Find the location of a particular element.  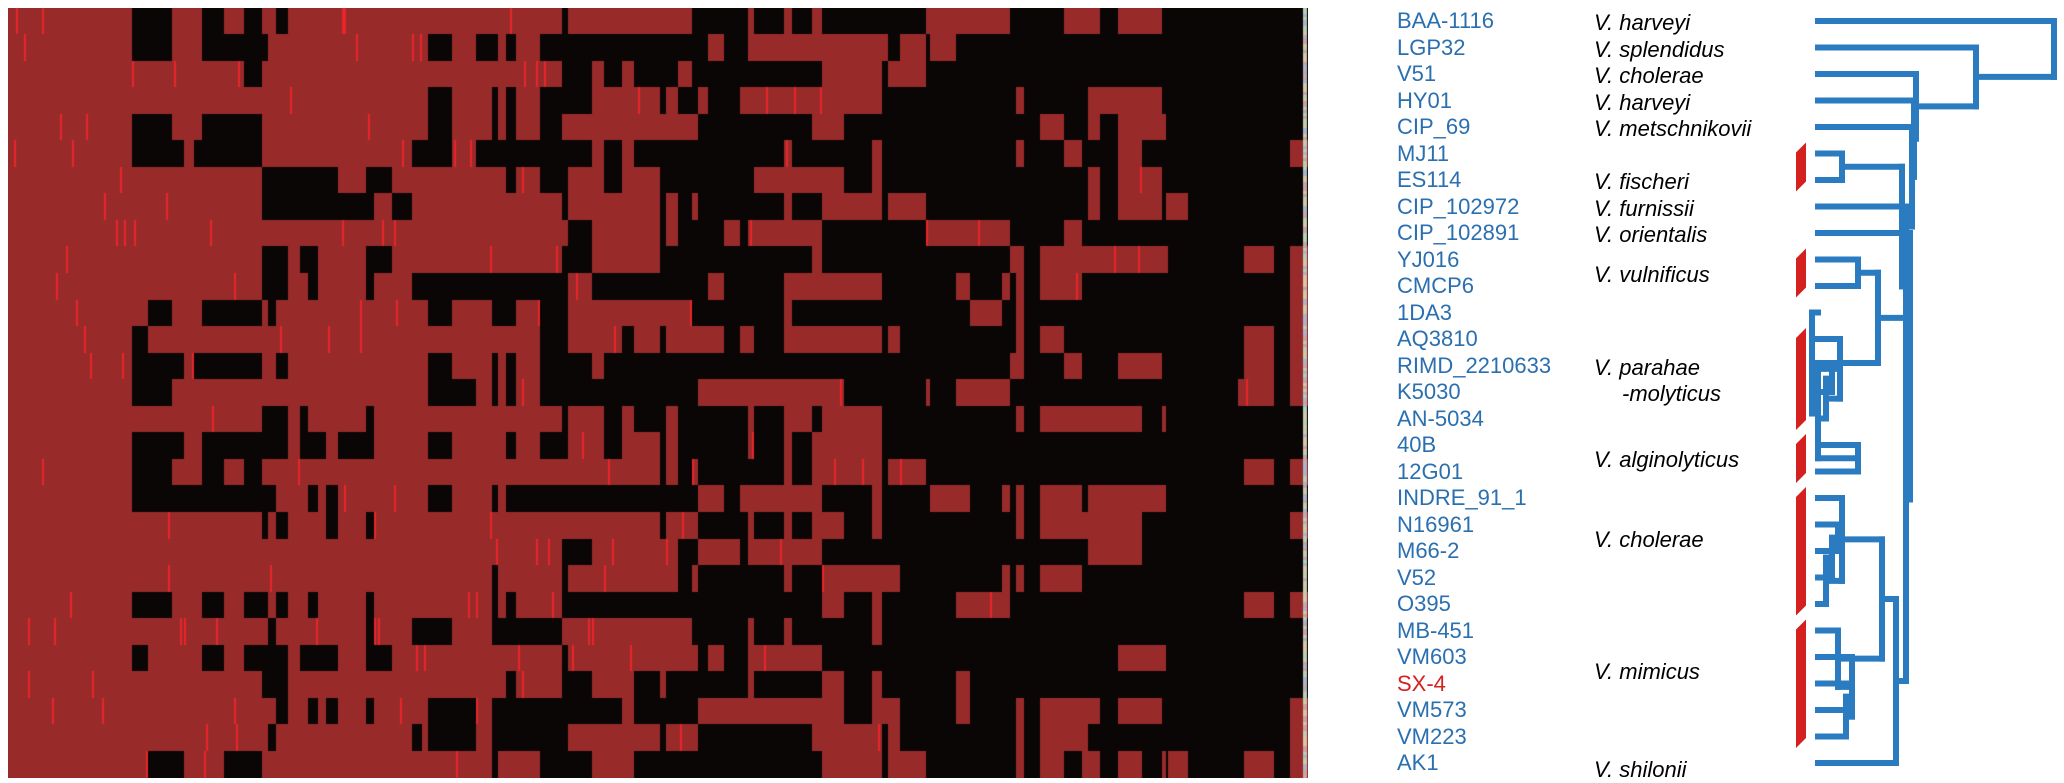

species-label: V. parahae -molyticus is located at coordinates (1657, 381).